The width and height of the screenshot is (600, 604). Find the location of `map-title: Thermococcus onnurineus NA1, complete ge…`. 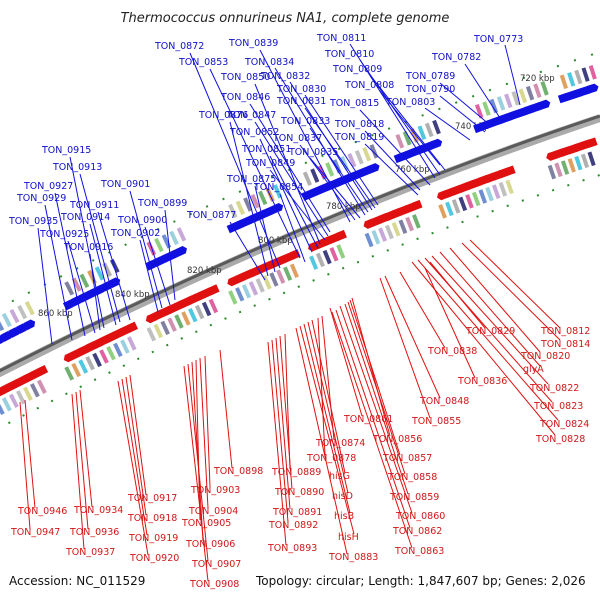

map-title: Thermococcus onnurineus NA1, complete ge… is located at coordinates (285, 18).